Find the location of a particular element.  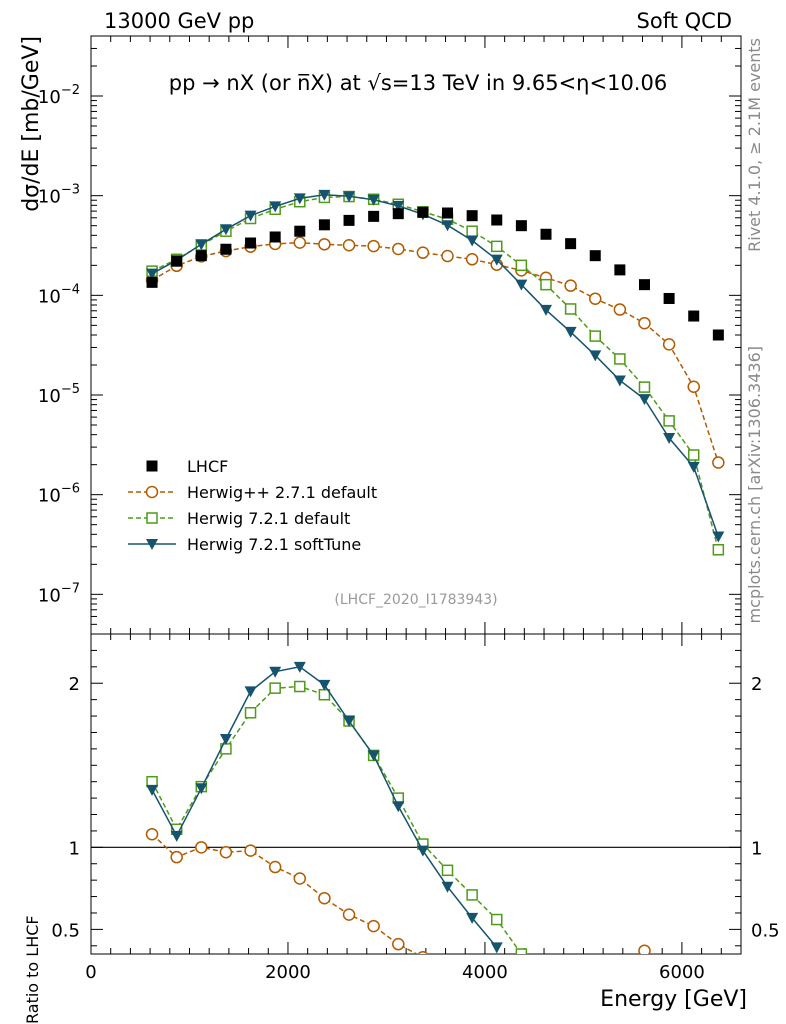

mcplots-note: mcplots.cern.ch [arXiv:1306.3436] is located at coordinates (754, 484).